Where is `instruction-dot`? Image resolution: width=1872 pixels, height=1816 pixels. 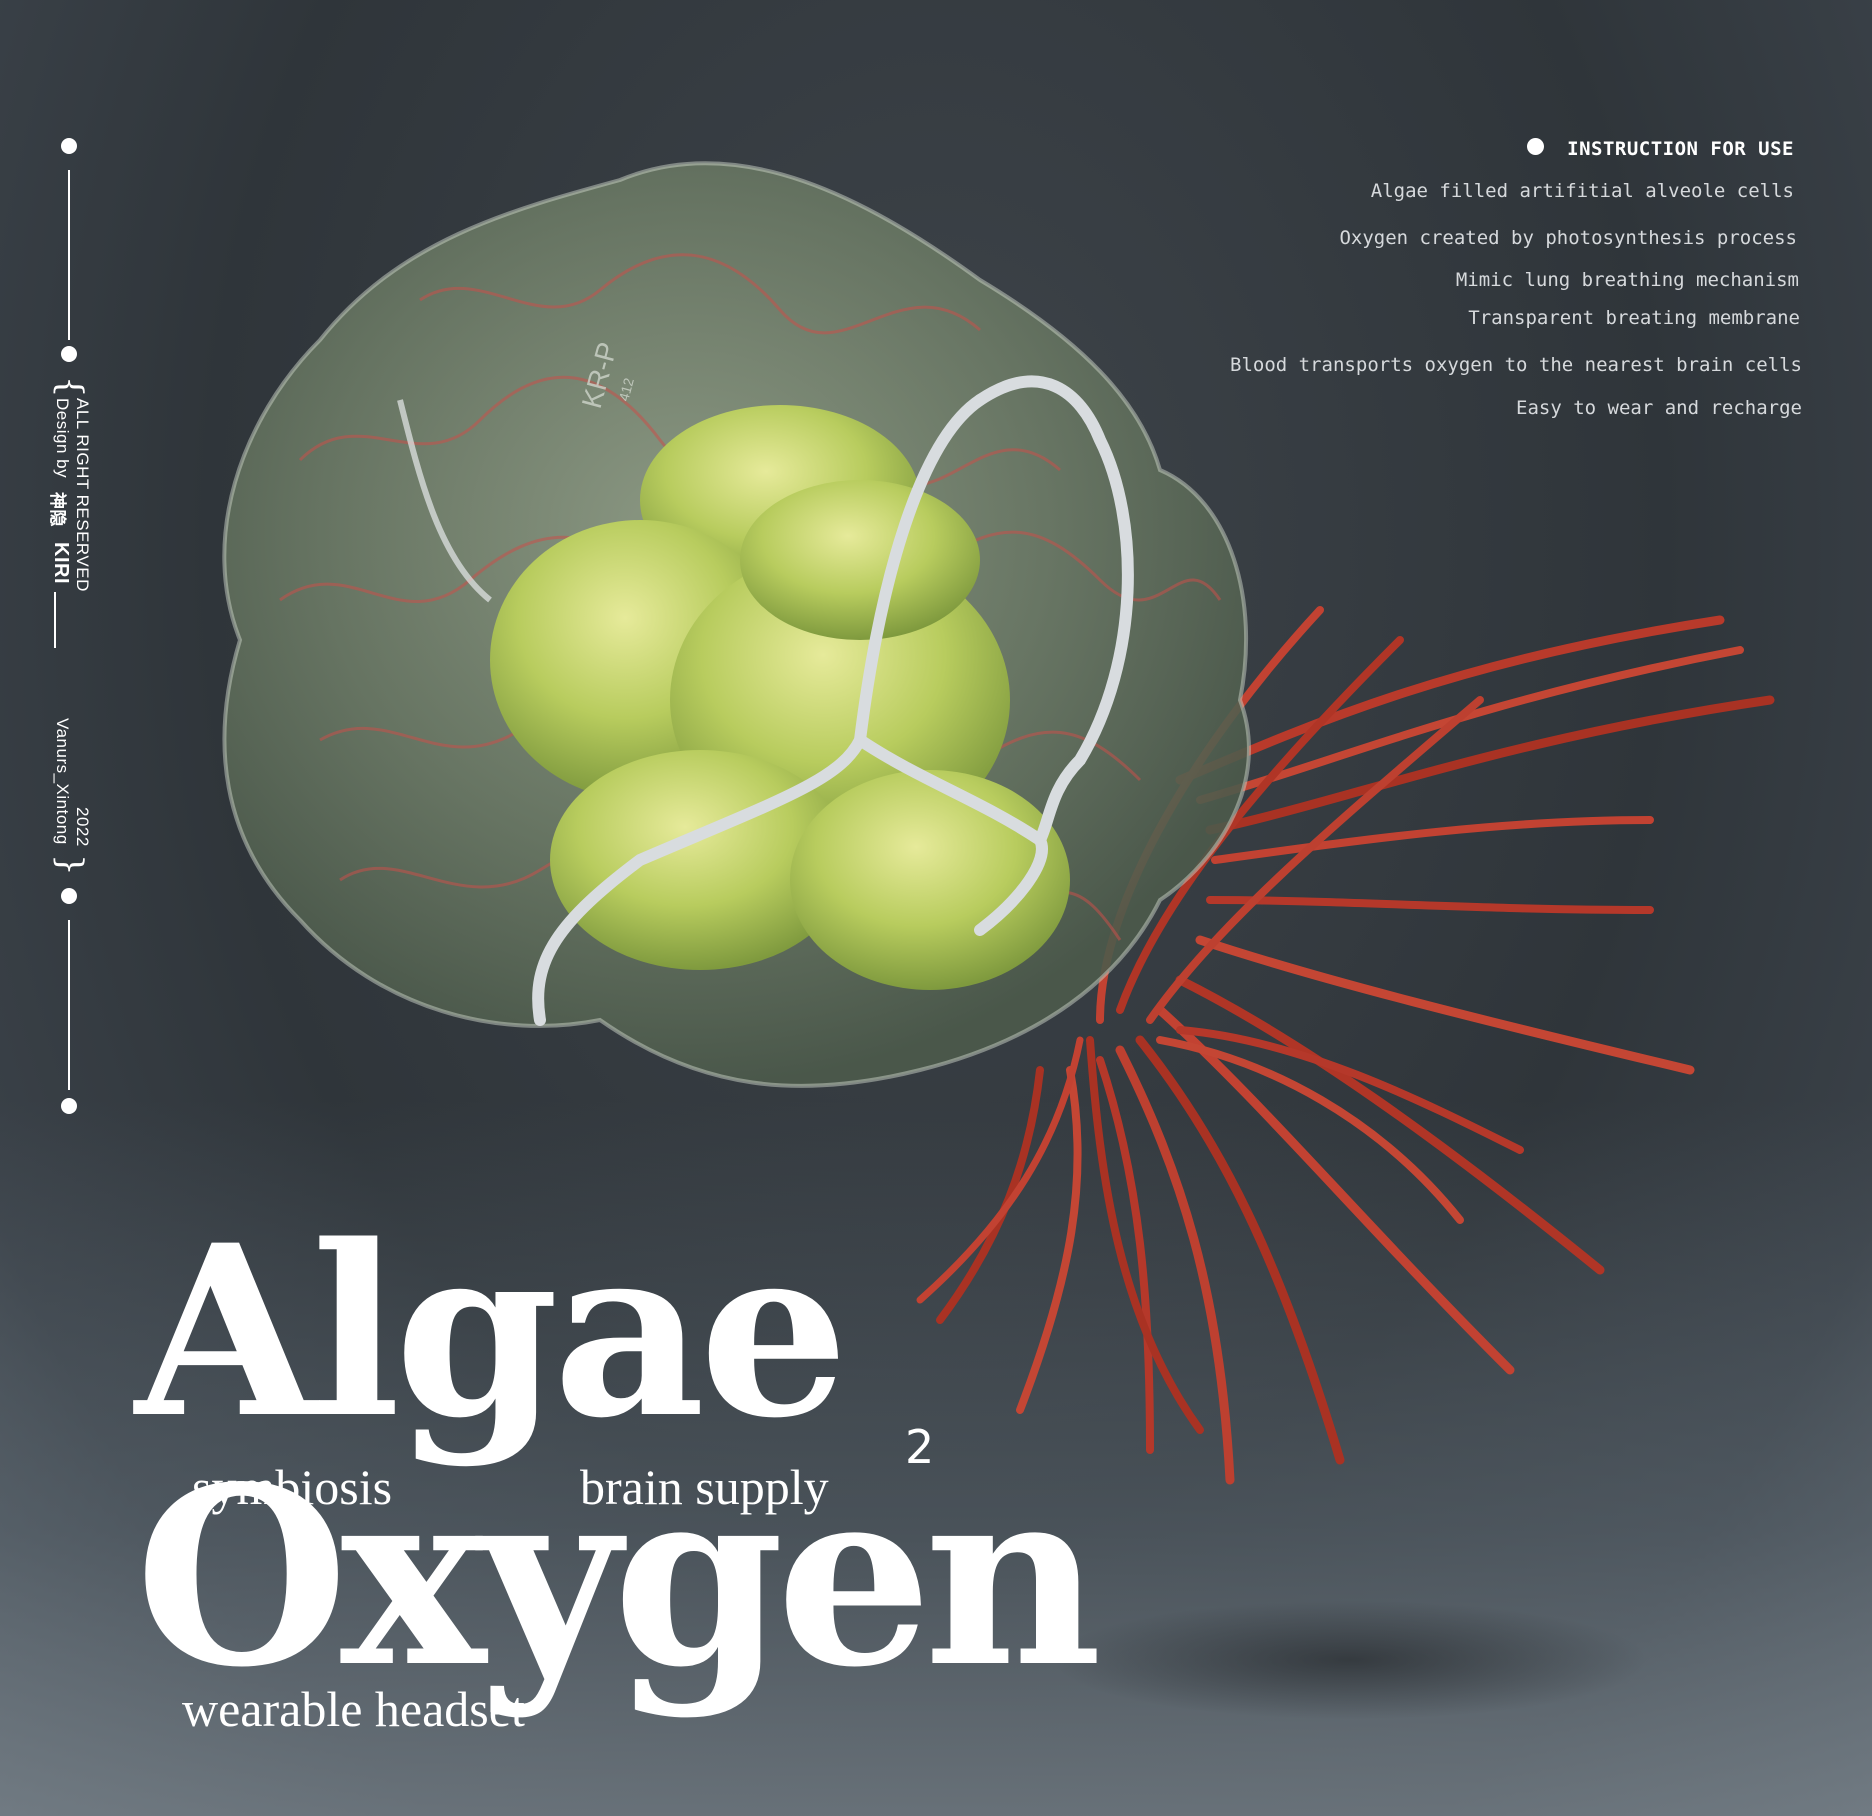 instruction-dot is located at coordinates (1535, 146).